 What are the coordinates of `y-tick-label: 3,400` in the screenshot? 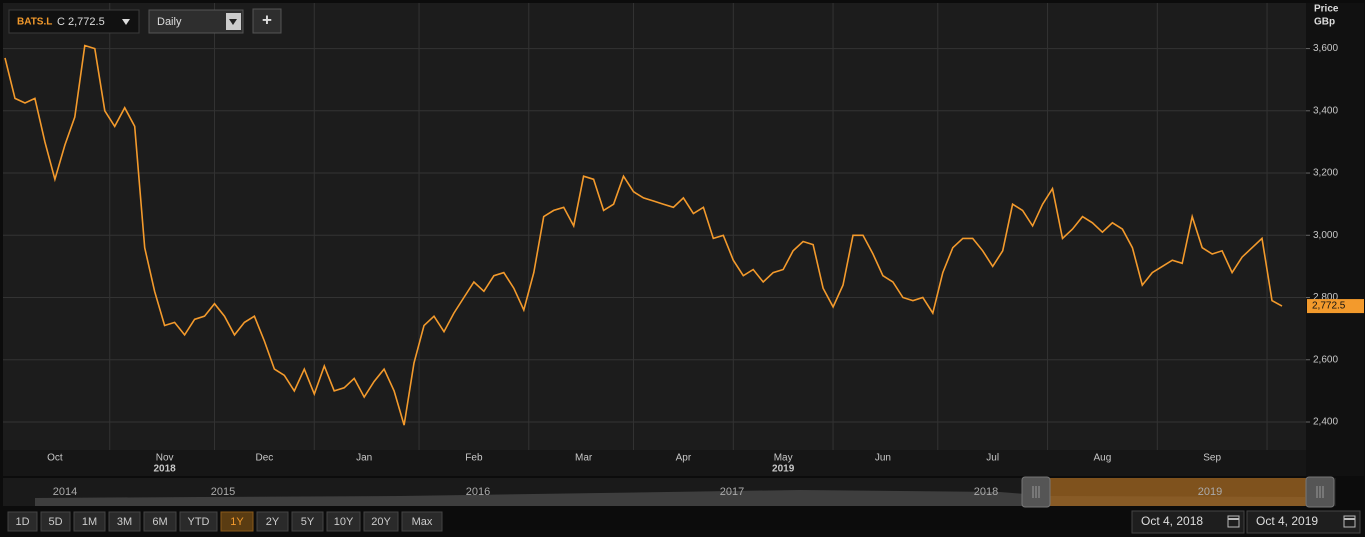 It's located at (1325, 110).